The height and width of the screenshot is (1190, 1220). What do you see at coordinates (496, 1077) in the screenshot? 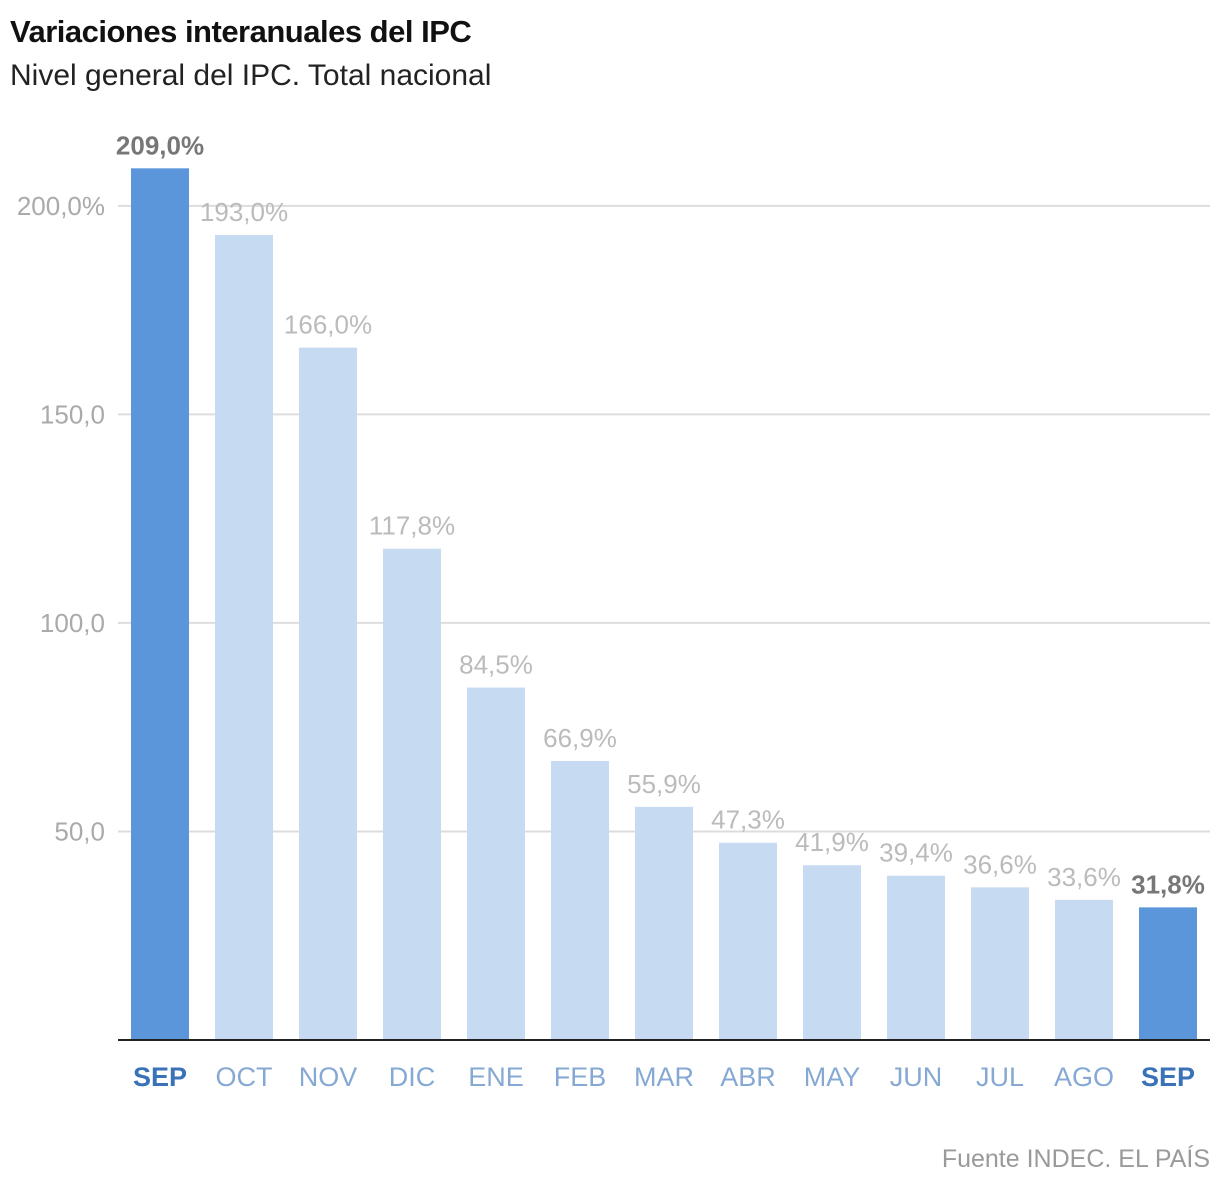
I see `x-tick-label: ENE` at bounding box center [496, 1077].